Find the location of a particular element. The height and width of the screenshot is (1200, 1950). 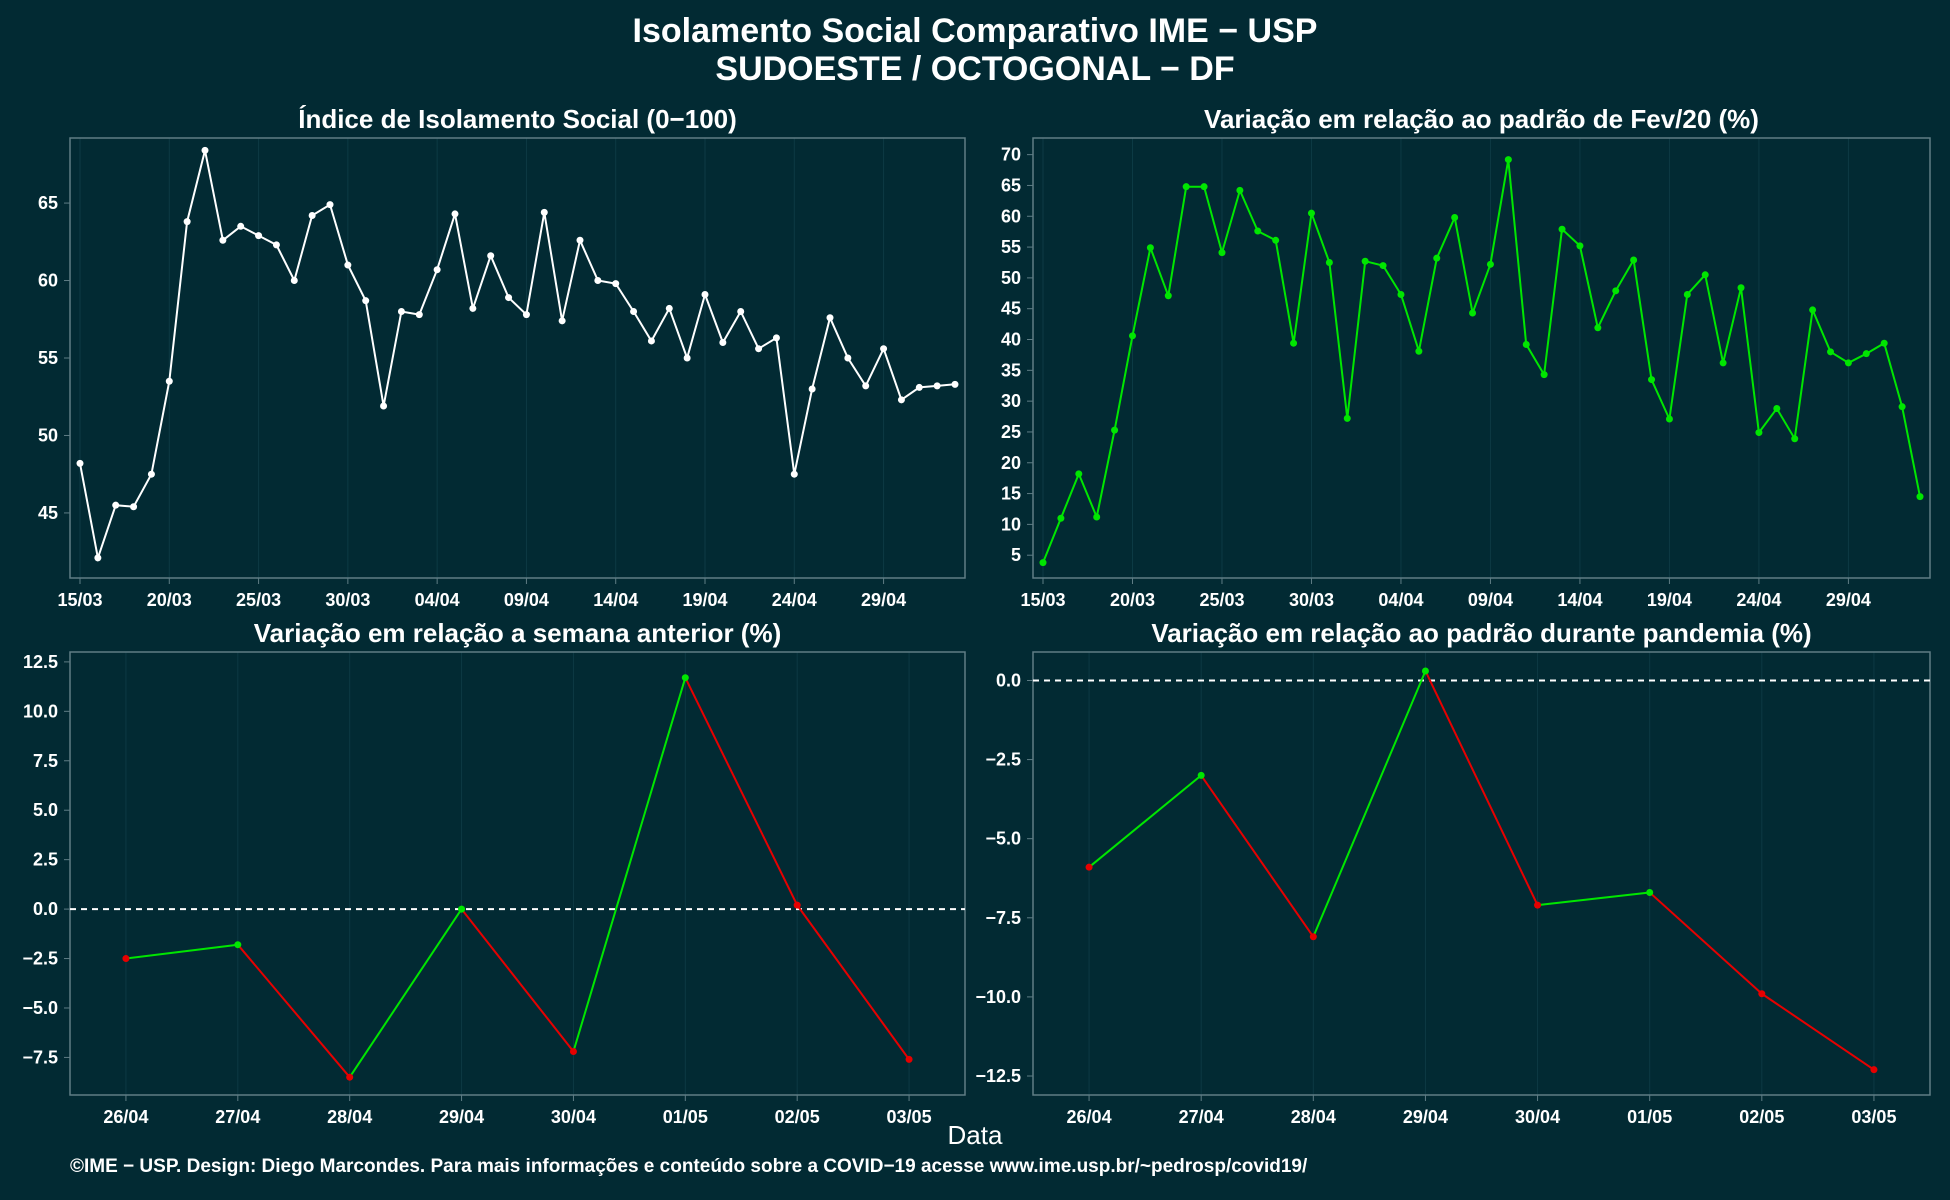

x-tick-label: 14/04 is located at coordinates (1579, 600).